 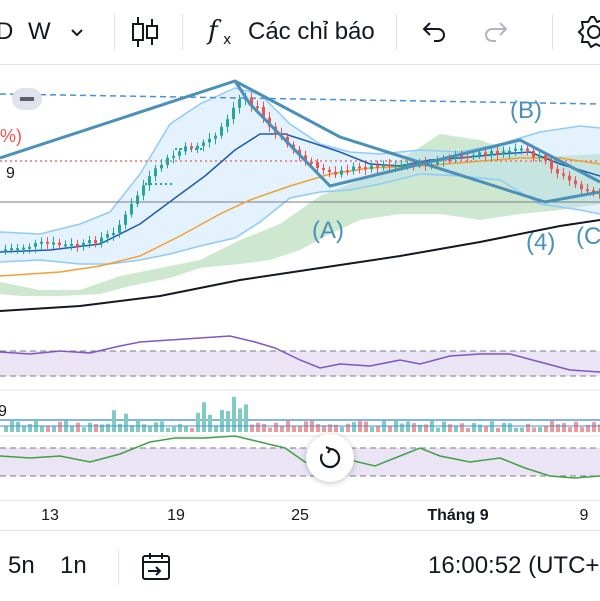 I want to click on undo-button, so click(x=434, y=32).